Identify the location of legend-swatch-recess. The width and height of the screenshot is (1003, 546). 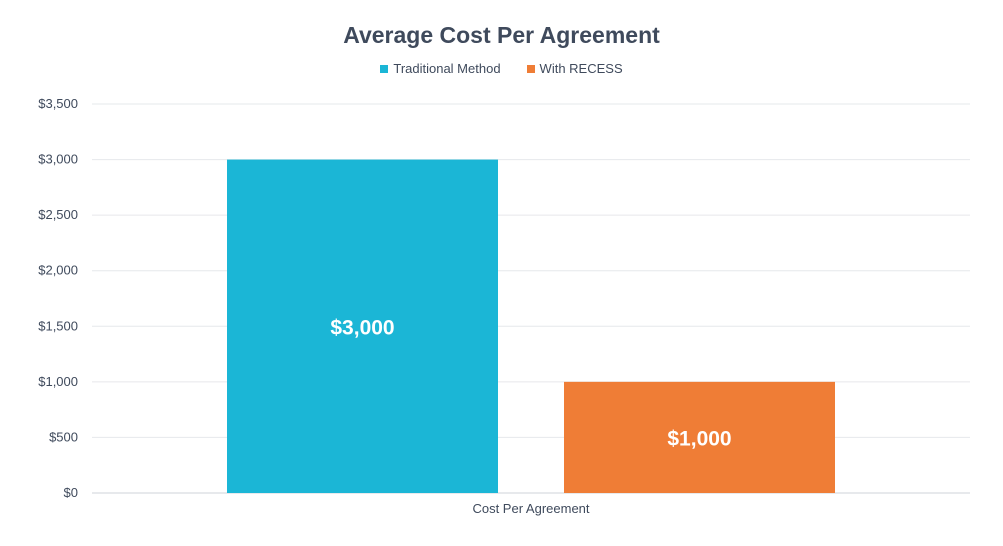
(530, 68).